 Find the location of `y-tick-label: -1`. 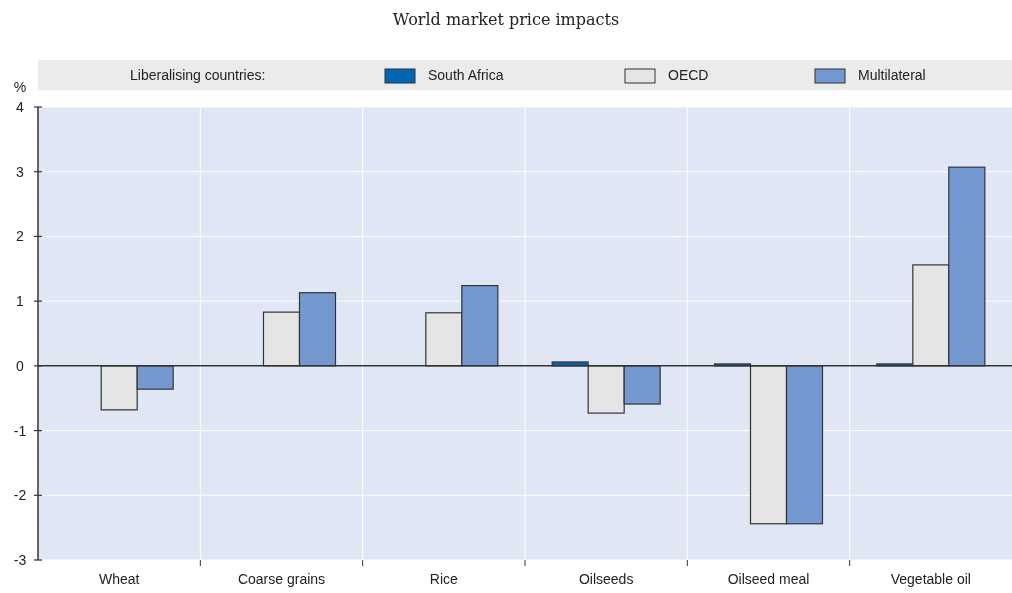

y-tick-label: -1 is located at coordinates (20, 430).